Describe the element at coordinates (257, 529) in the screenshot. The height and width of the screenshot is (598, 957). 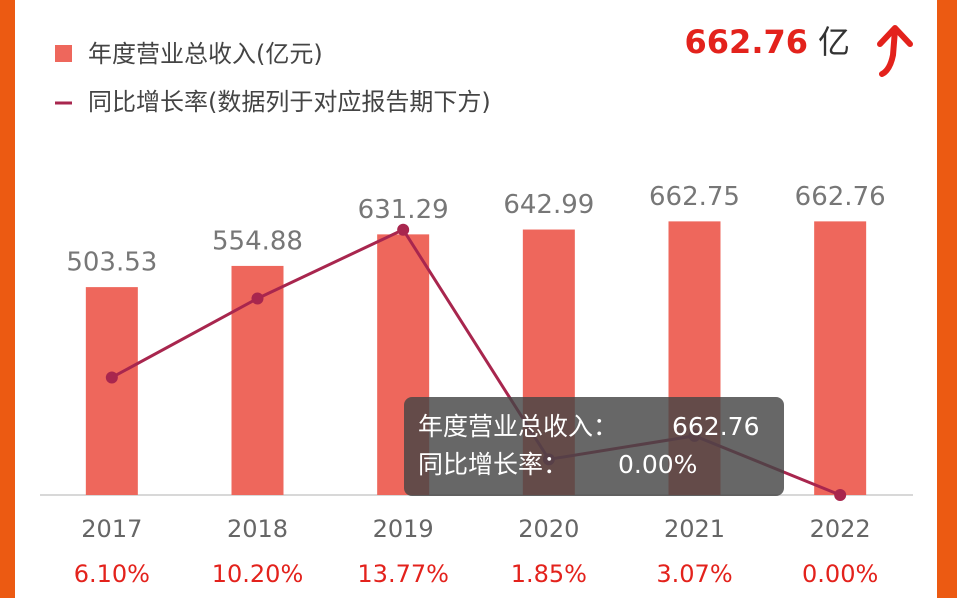
I see `x-tick-label: 2018` at that location.